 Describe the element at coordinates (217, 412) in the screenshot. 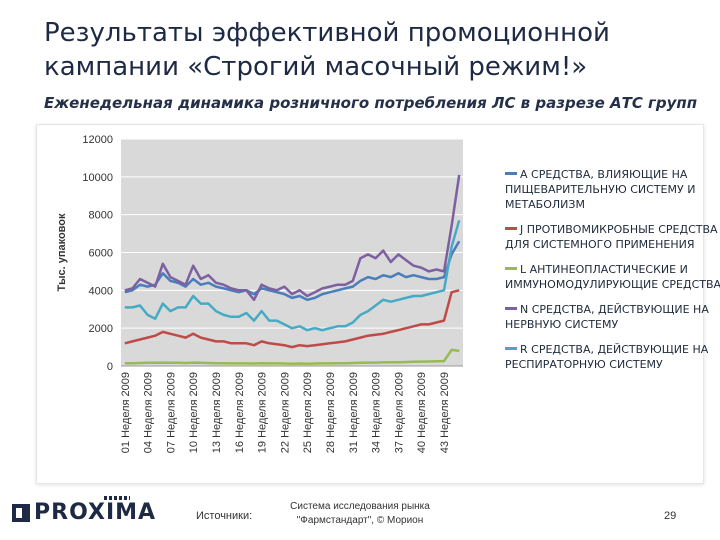

I see `x-tick-label: 13 Неделя 2009` at that location.